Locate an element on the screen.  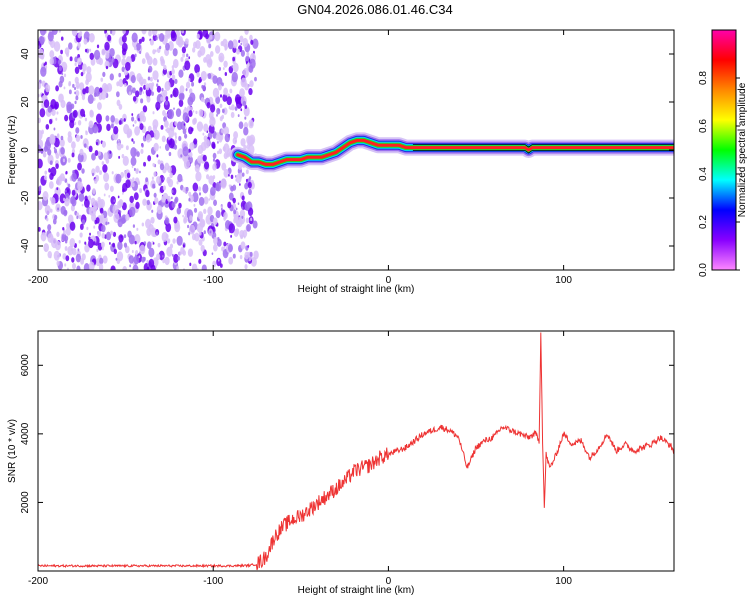
snr-x-tick-label: 100 is located at coordinates (563, 581).